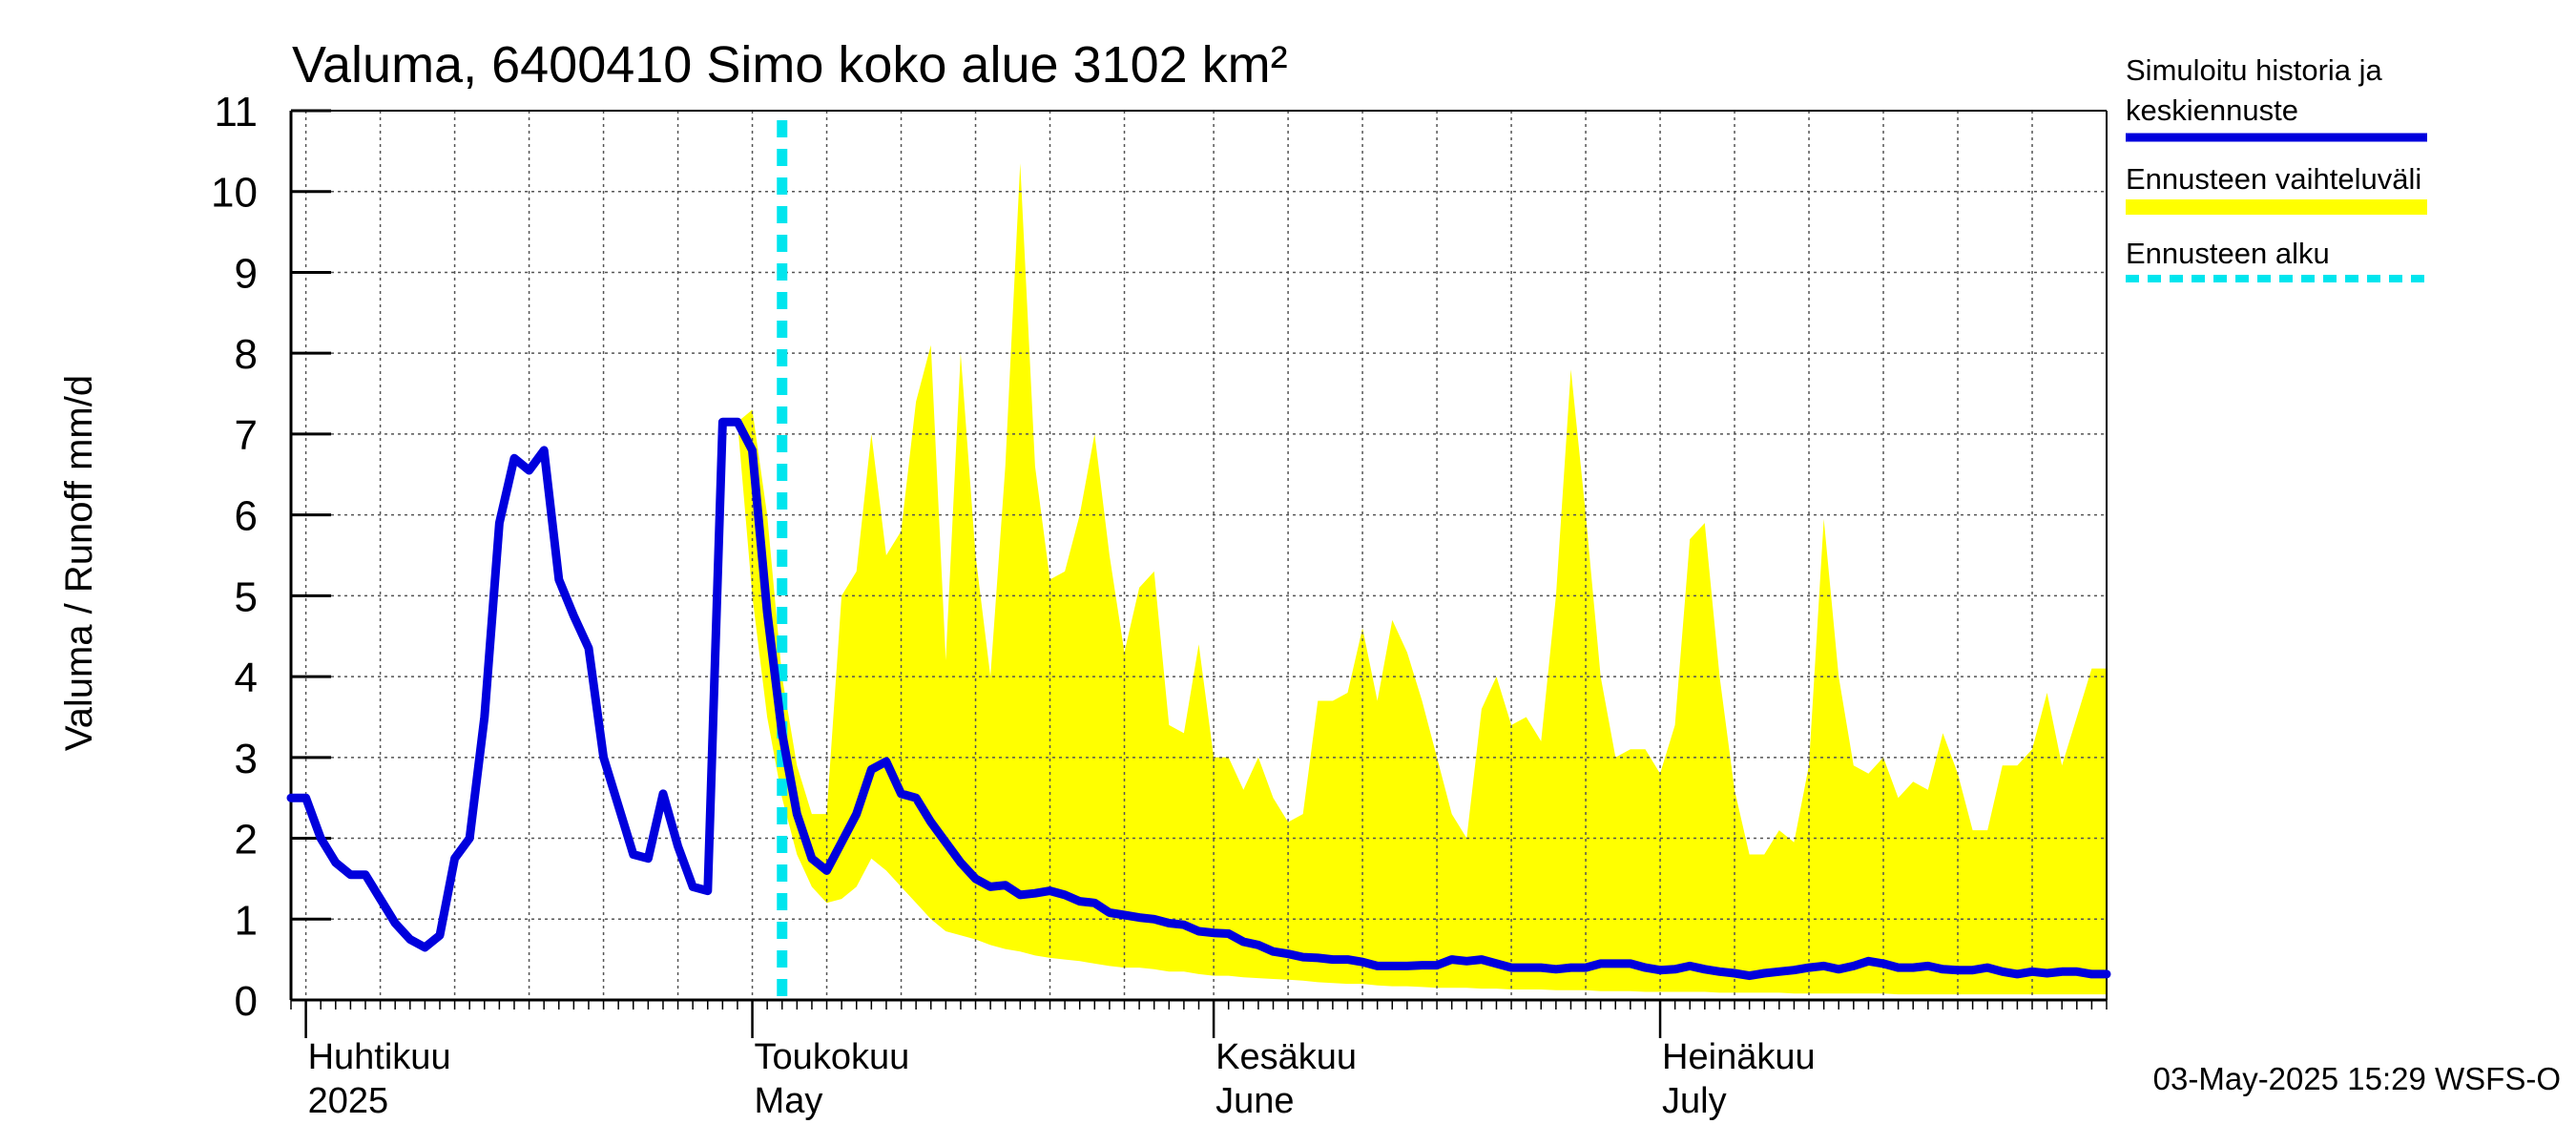 The image size is (2576, 1145). I want to click on legend-swatch-range, so click(2276, 207).